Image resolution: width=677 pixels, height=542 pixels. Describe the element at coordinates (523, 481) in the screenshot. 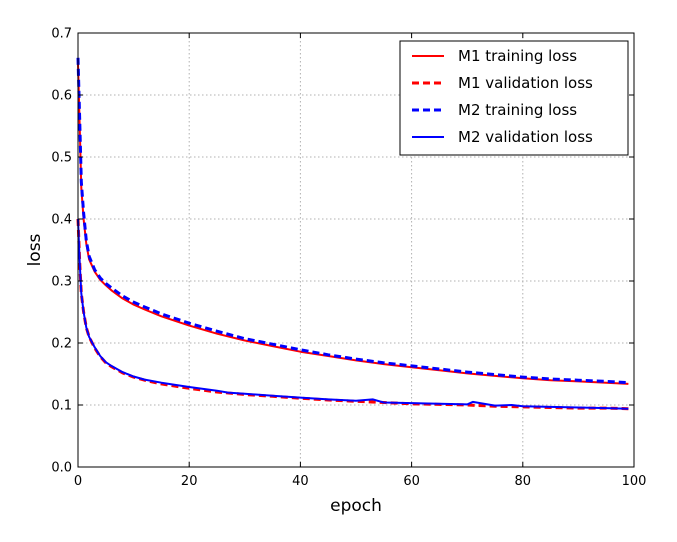

I see `x-tick-label: 80` at that location.